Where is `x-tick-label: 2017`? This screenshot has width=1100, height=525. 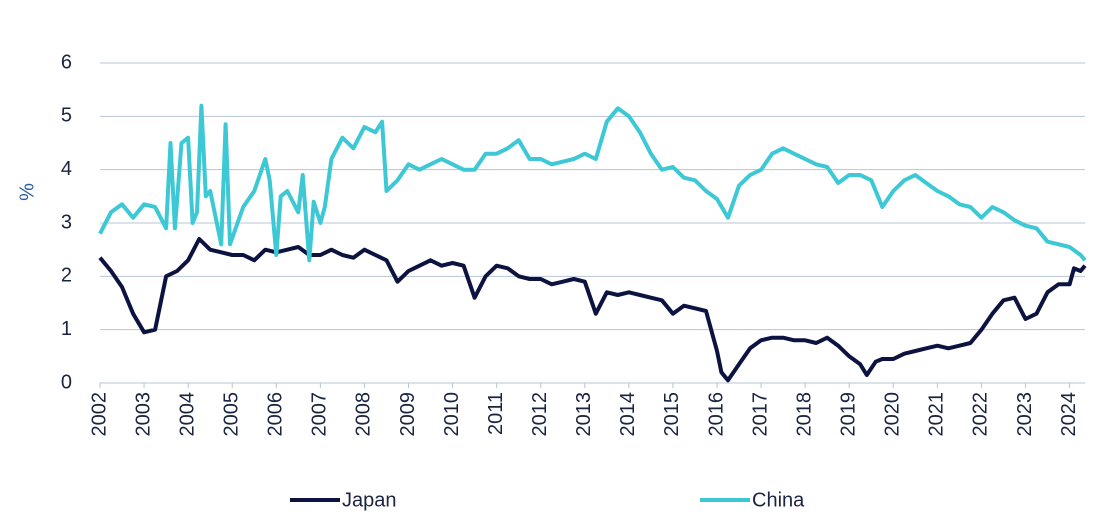 x-tick-label: 2017 is located at coordinates (760, 414).